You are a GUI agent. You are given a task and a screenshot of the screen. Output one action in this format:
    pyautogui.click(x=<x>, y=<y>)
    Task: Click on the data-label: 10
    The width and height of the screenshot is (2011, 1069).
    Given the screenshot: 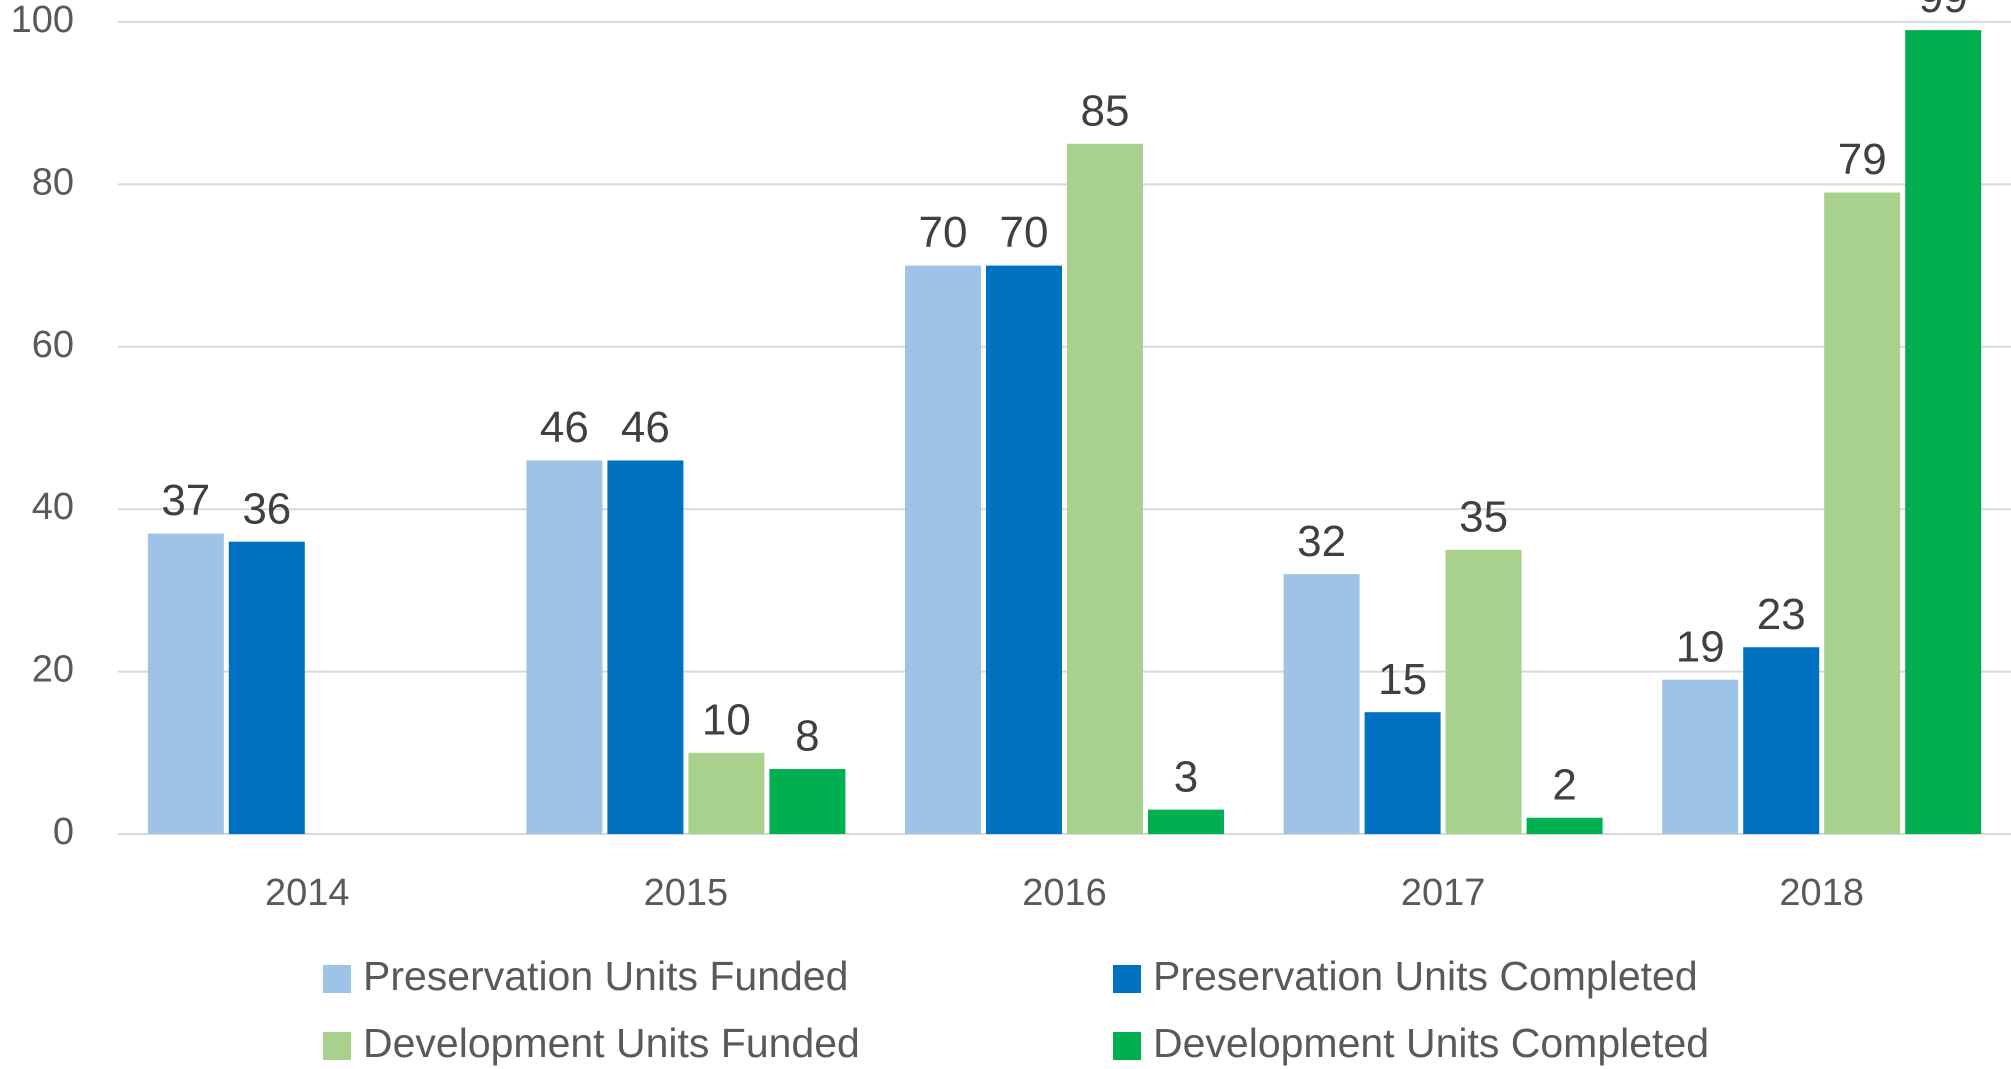 What is the action you would take?
    pyautogui.click(x=726, y=719)
    